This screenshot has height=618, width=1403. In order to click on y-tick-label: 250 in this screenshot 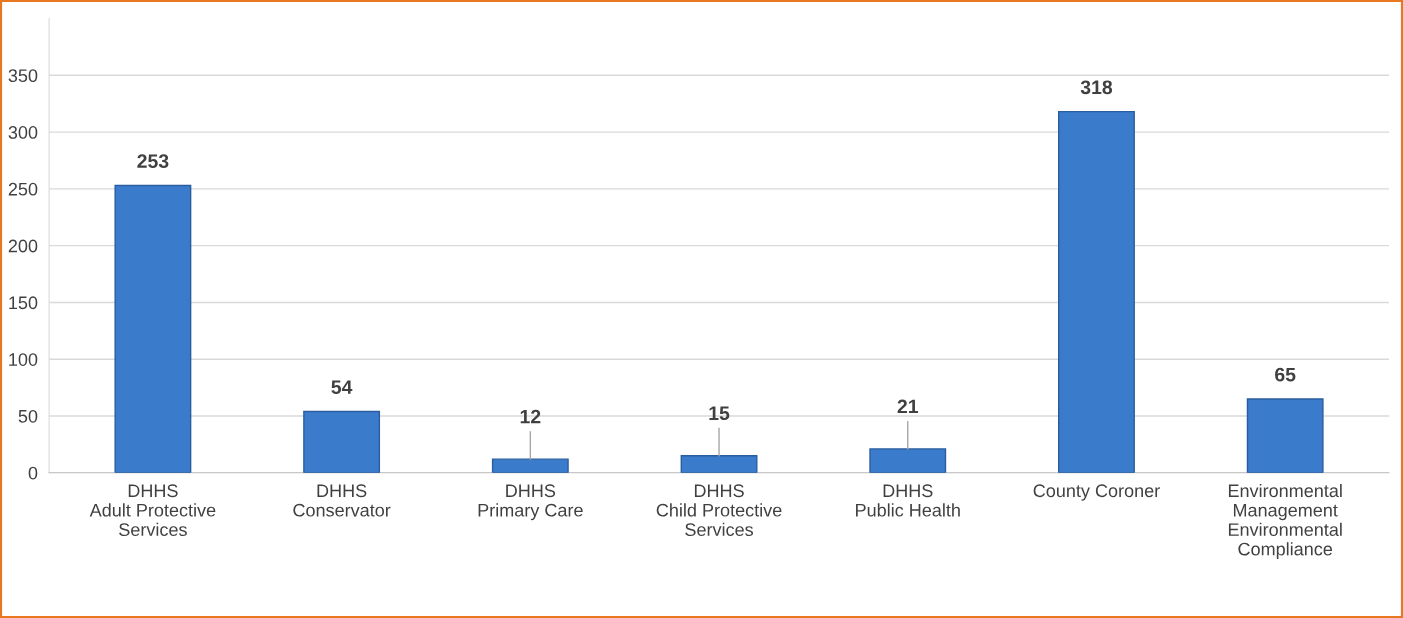, I will do `click(23, 189)`.